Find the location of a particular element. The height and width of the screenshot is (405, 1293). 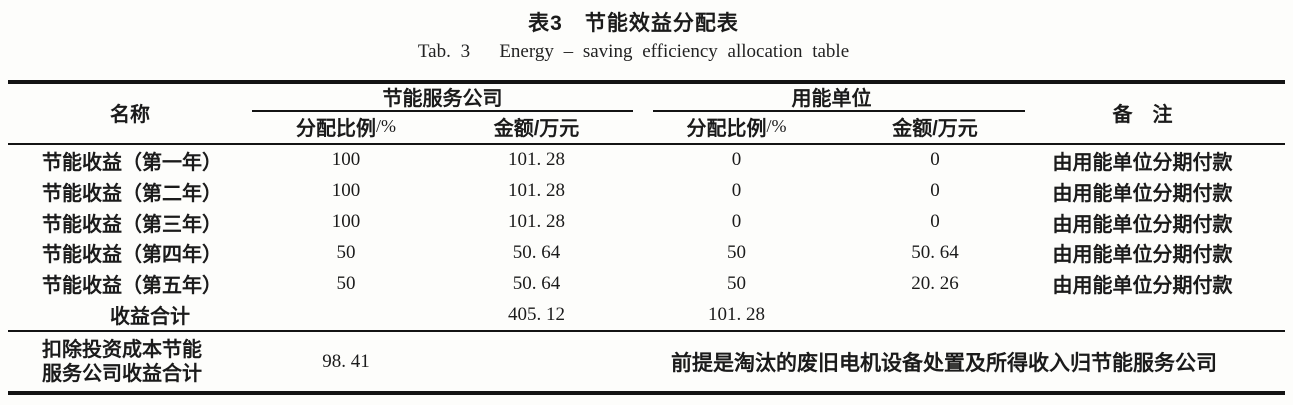

header-bottom-rule is located at coordinates (646, 144).